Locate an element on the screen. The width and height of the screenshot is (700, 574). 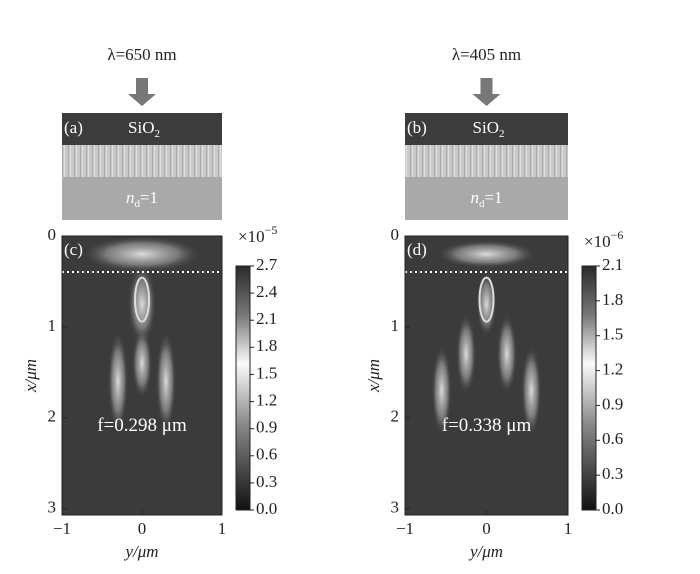
wavelength-label: λ=650 nm is located at coordinates (141, 54).